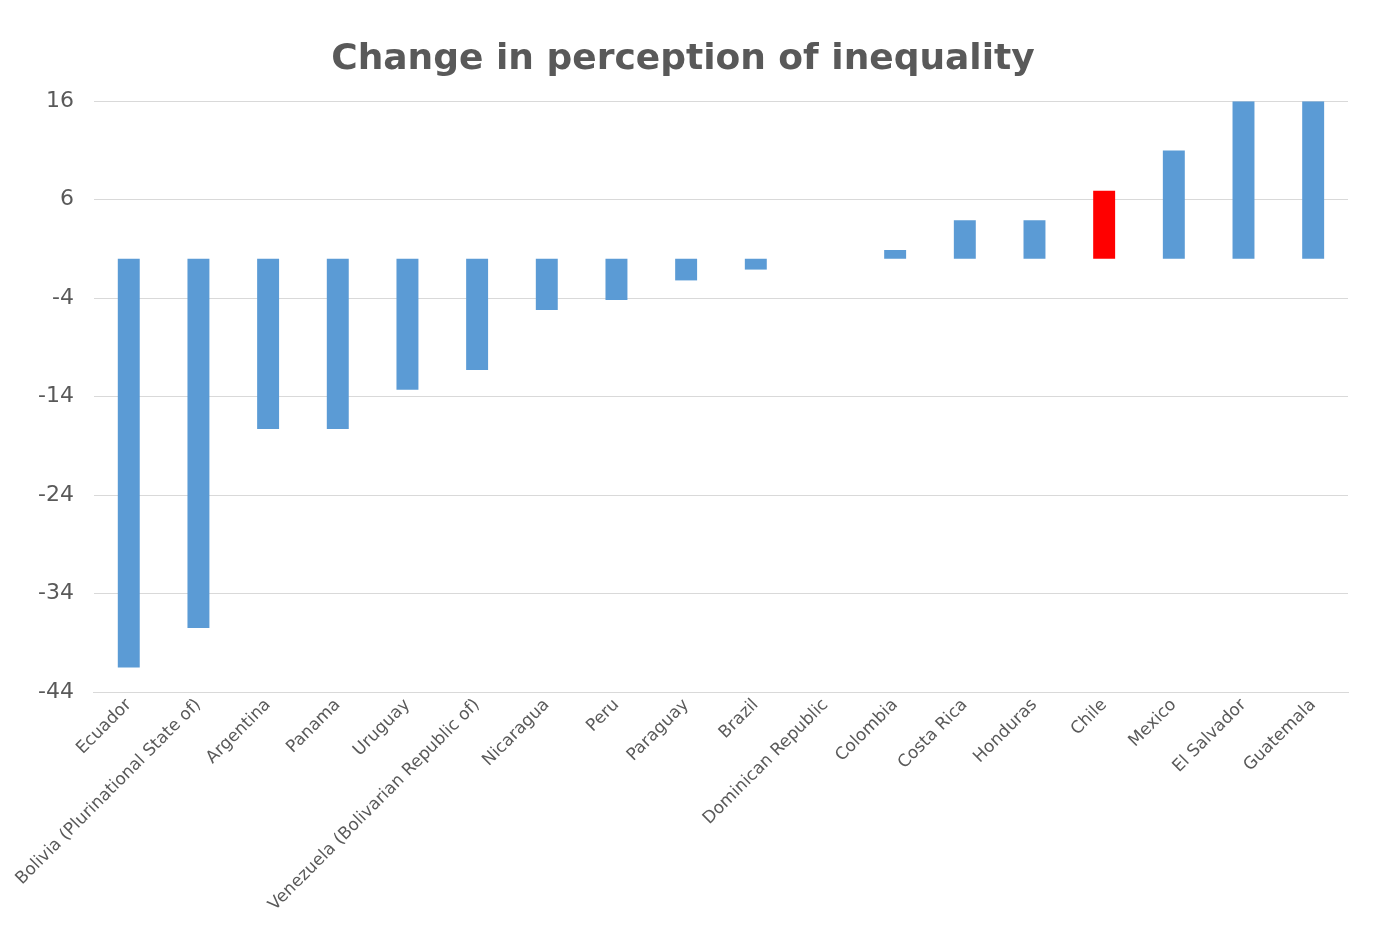 The image size is (1376, 944). I want to click on y-tick-label: -44, so click(56, 690).